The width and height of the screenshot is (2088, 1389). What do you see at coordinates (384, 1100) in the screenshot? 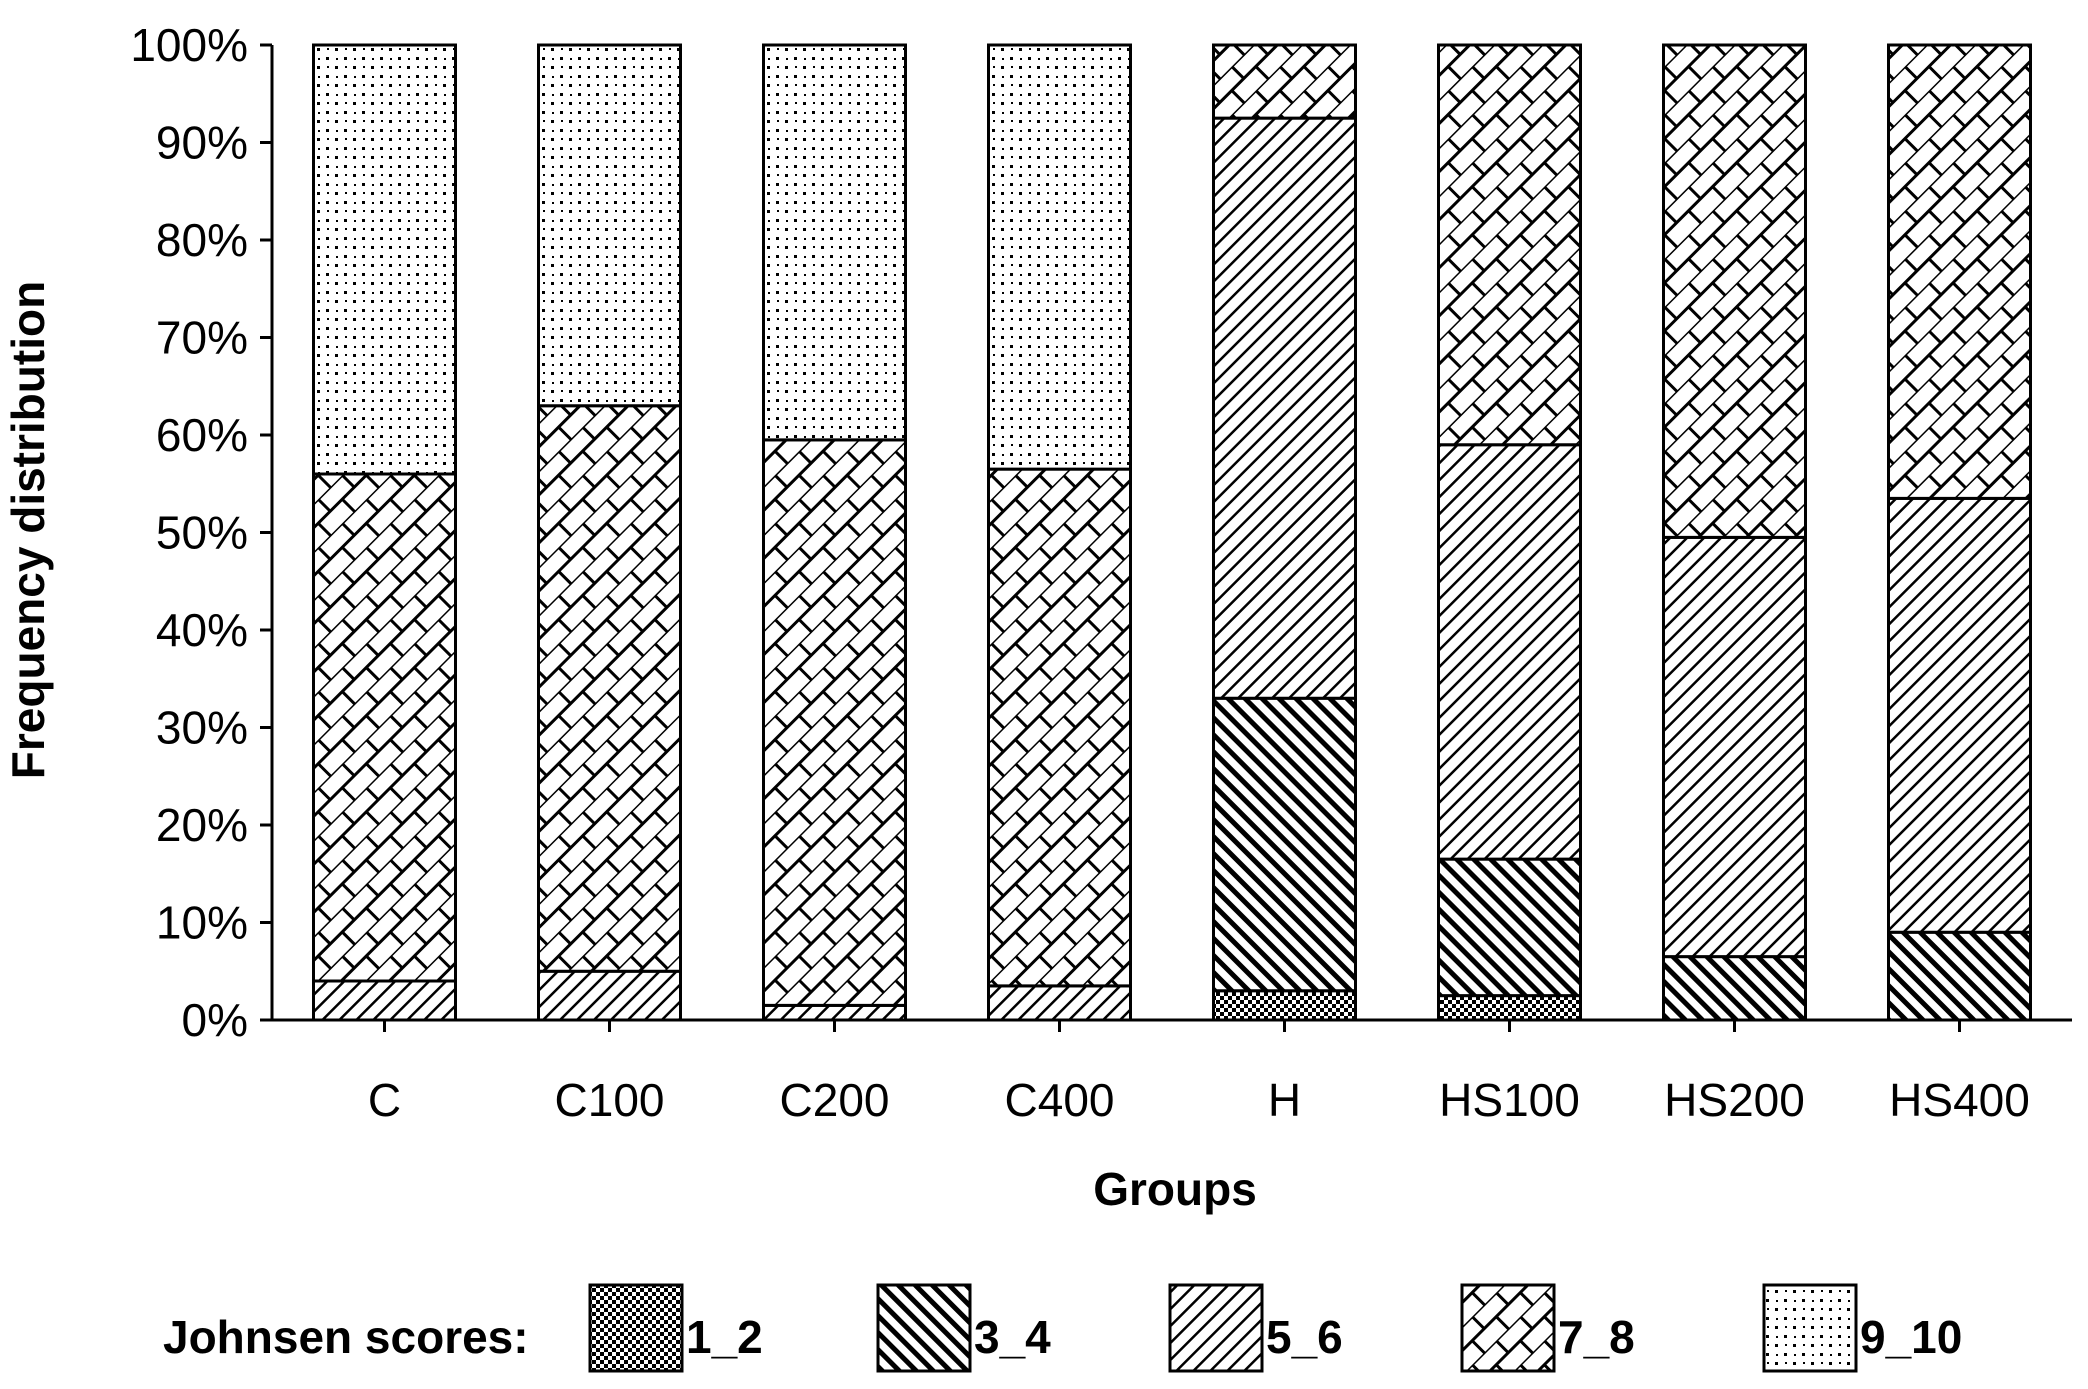
I see `x-tick-label: C` at bounding box center [384, 1100].